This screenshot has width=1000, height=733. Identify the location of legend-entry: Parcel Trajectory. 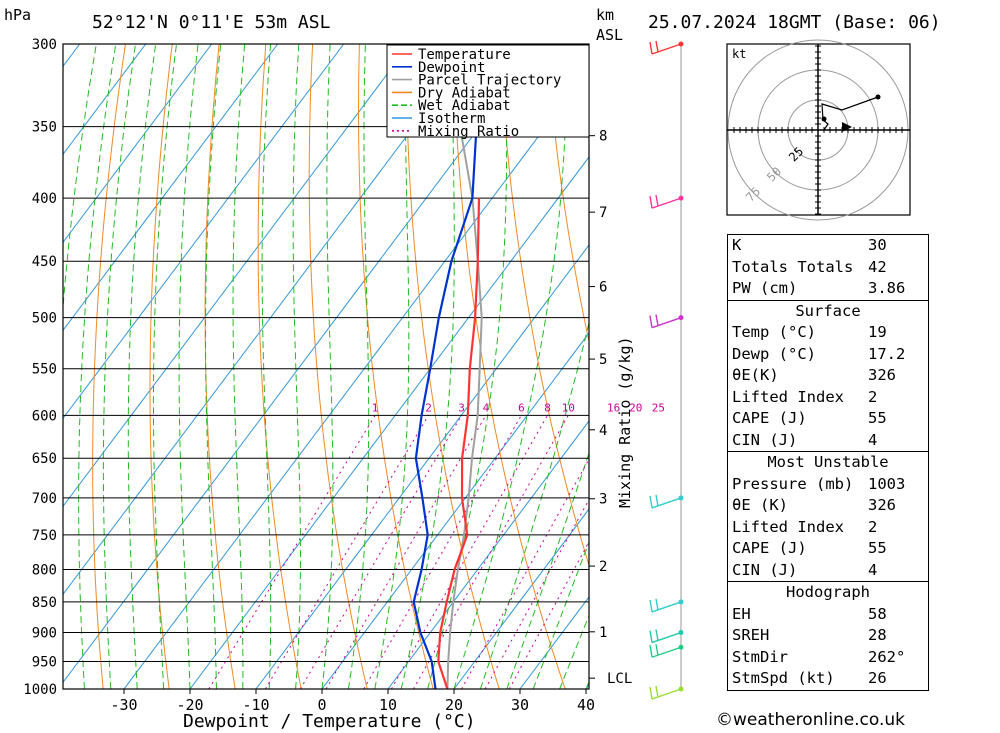
(489, 81).